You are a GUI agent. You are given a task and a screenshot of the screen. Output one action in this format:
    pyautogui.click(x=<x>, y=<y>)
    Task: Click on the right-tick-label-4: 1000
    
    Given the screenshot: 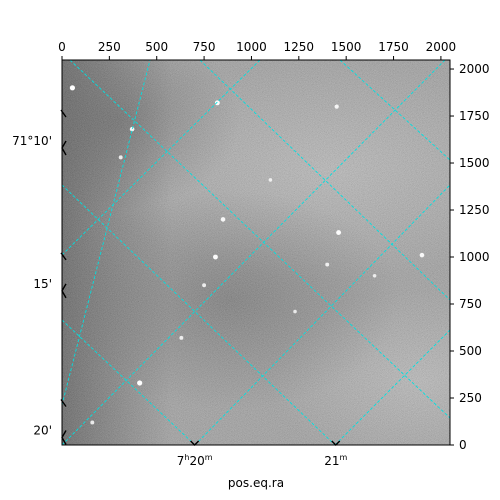 What is the action you would take?
    pyautogui.click(x=474, y=257)
    